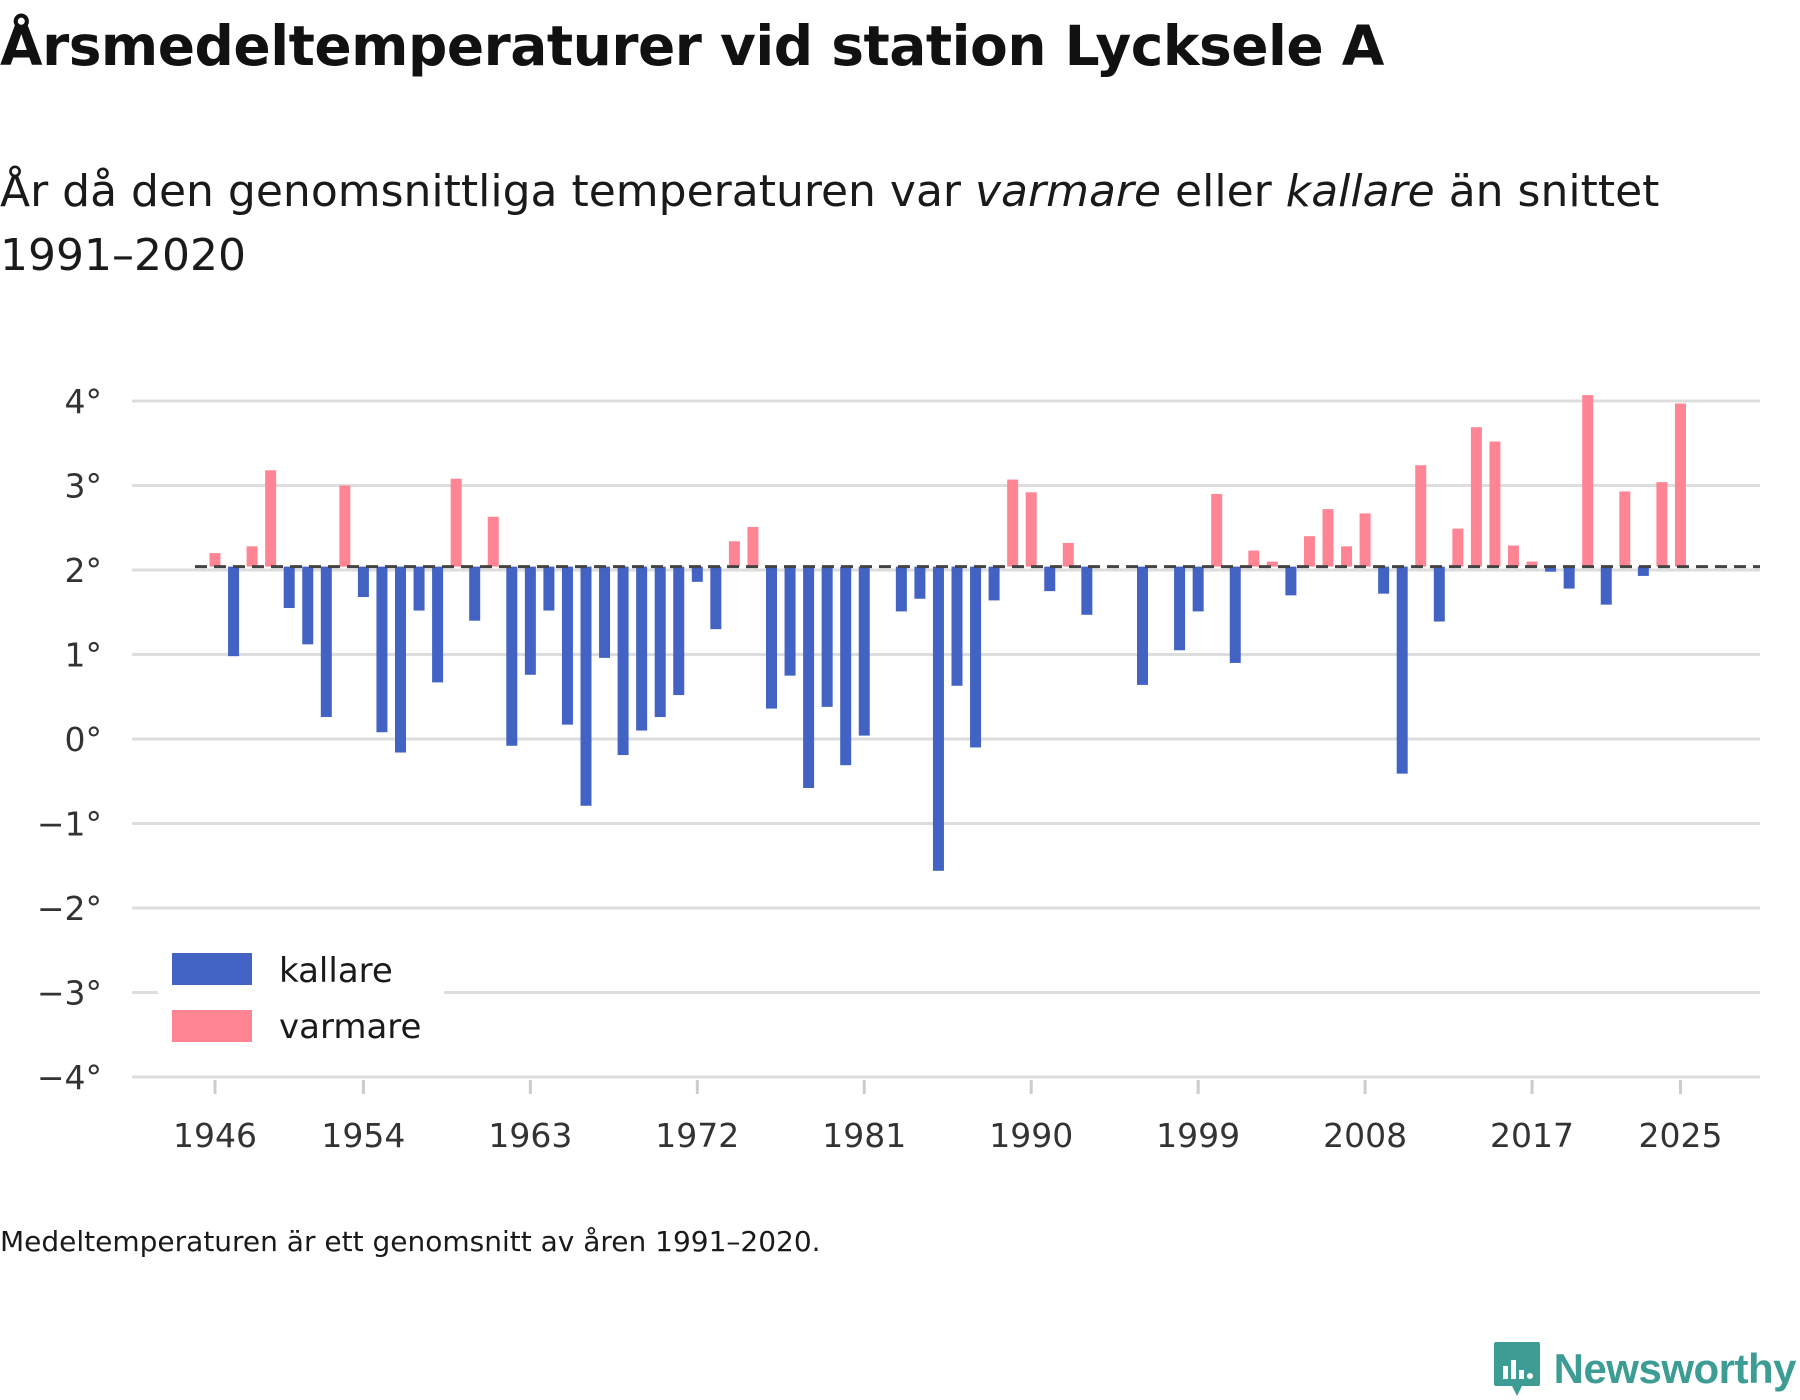 This screenshot has height=1400, width=1800. I want to click on y-tick-label: −4°, so click(69, 1077).